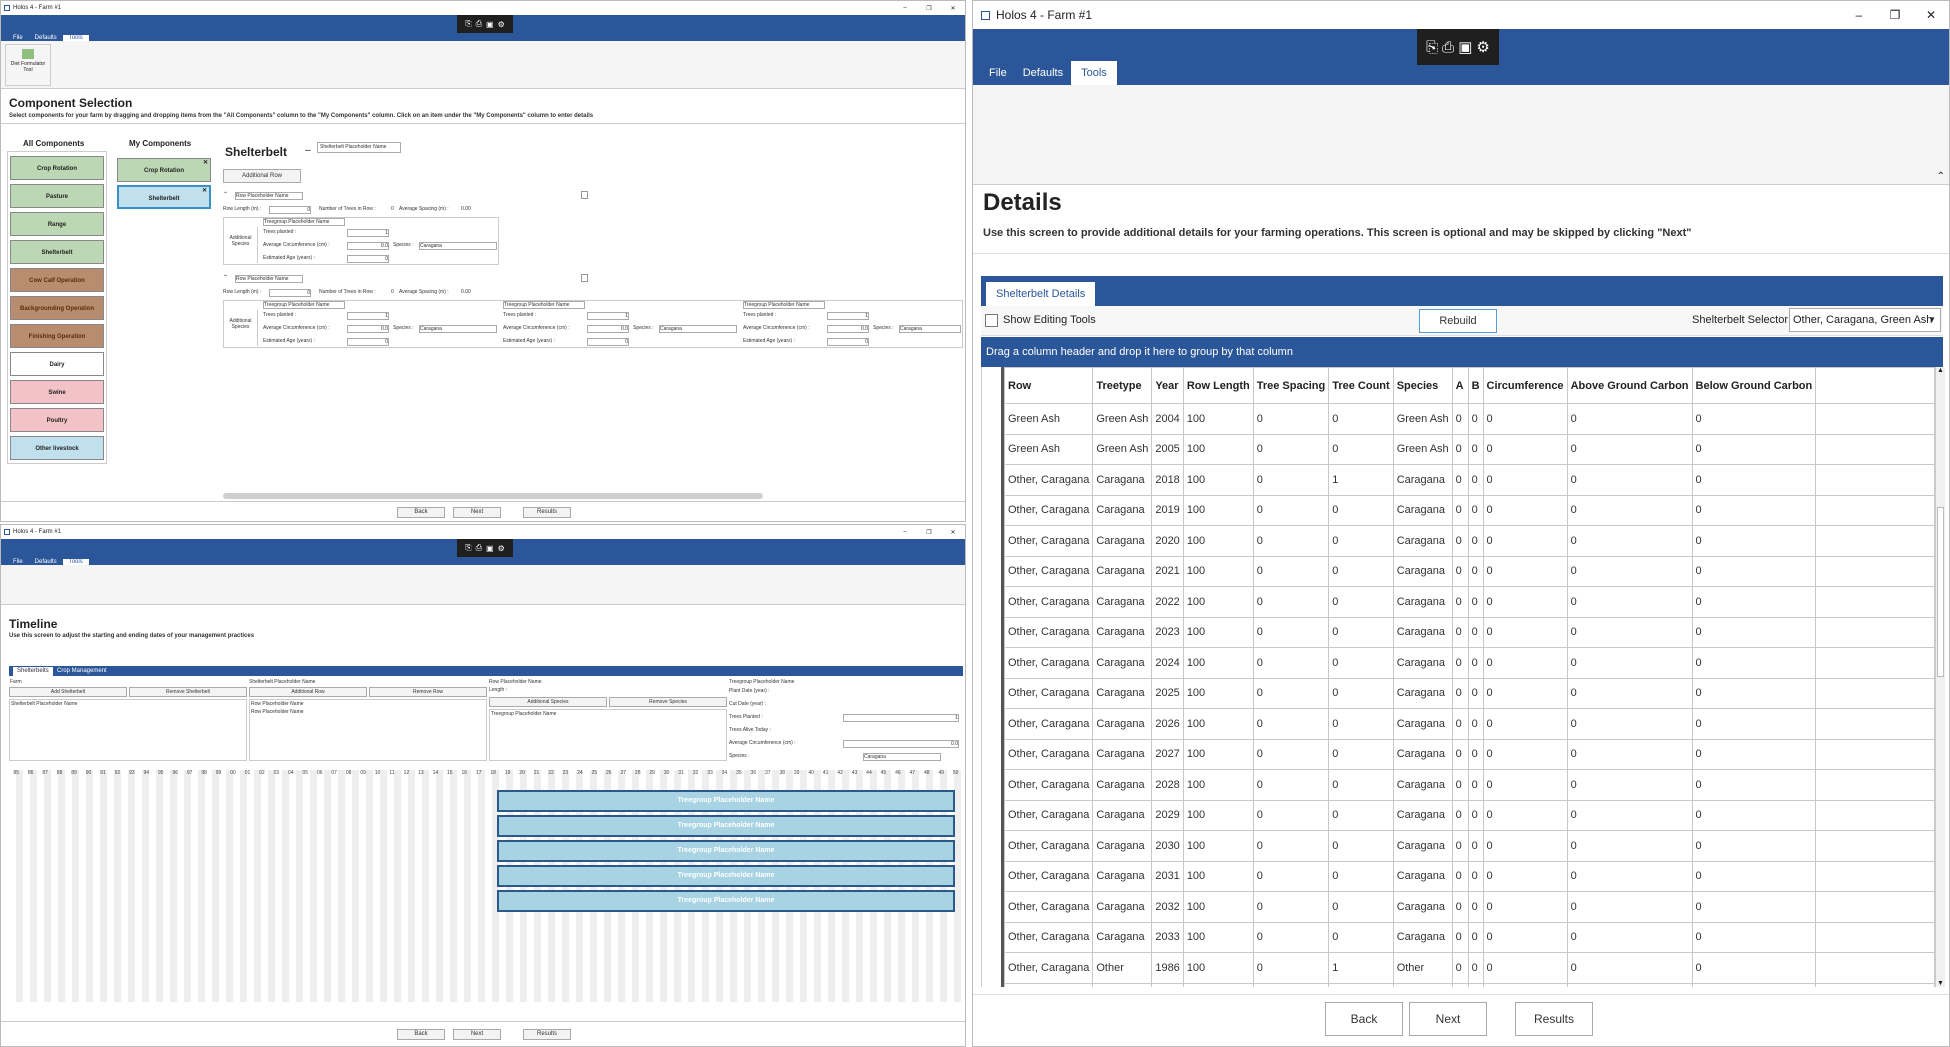 Image resolution: width=1950 pixels, height=1047 pixels. Describe the element at coordinates (1048, 385) in the screenshot. I see `column-header: Row` at that location.